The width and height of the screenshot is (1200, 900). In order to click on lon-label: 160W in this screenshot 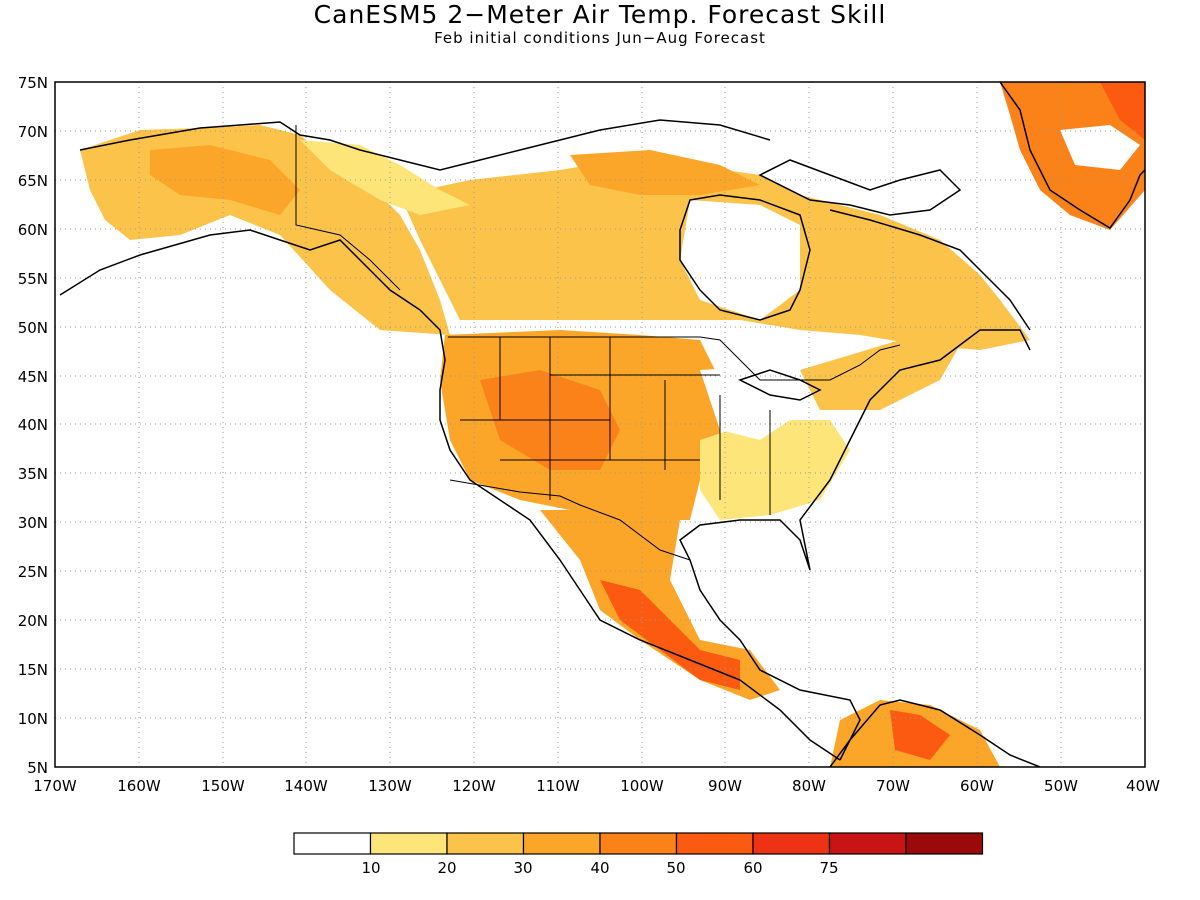, I will do `click(139, 786)`.